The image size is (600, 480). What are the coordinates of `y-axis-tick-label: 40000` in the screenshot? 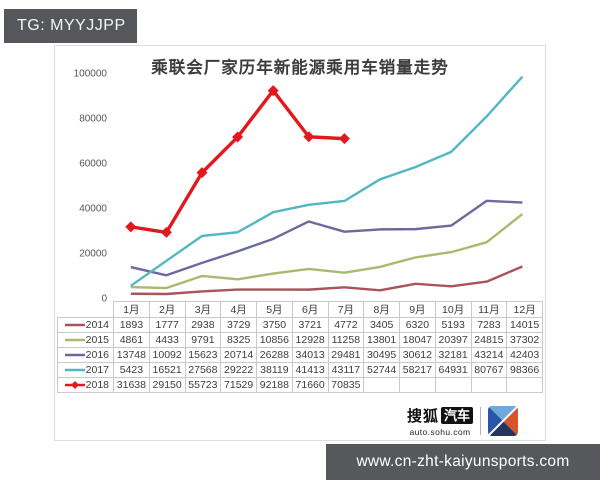 It's located at (93, 209).